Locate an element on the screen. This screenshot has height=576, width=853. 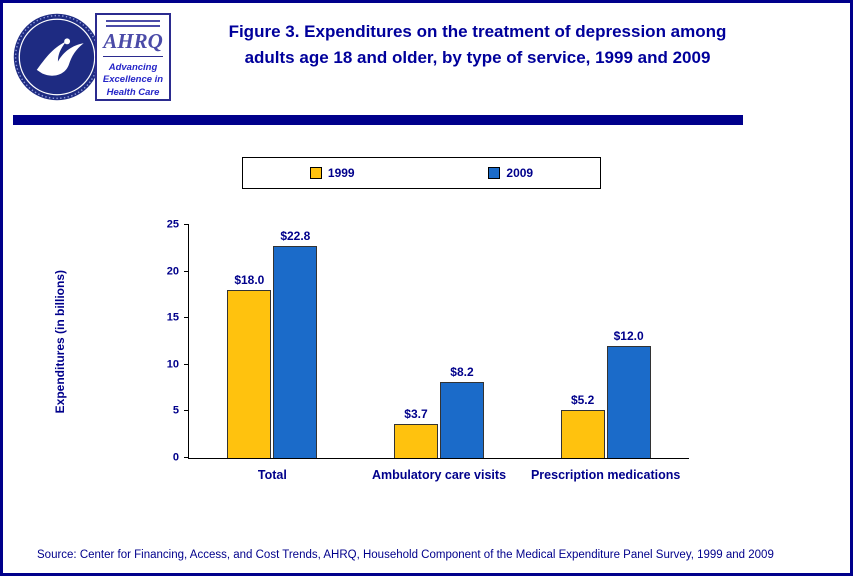
ahrq-logo-tagline: Advancing Excellence in Health Care is located at coordinates (133, 80).